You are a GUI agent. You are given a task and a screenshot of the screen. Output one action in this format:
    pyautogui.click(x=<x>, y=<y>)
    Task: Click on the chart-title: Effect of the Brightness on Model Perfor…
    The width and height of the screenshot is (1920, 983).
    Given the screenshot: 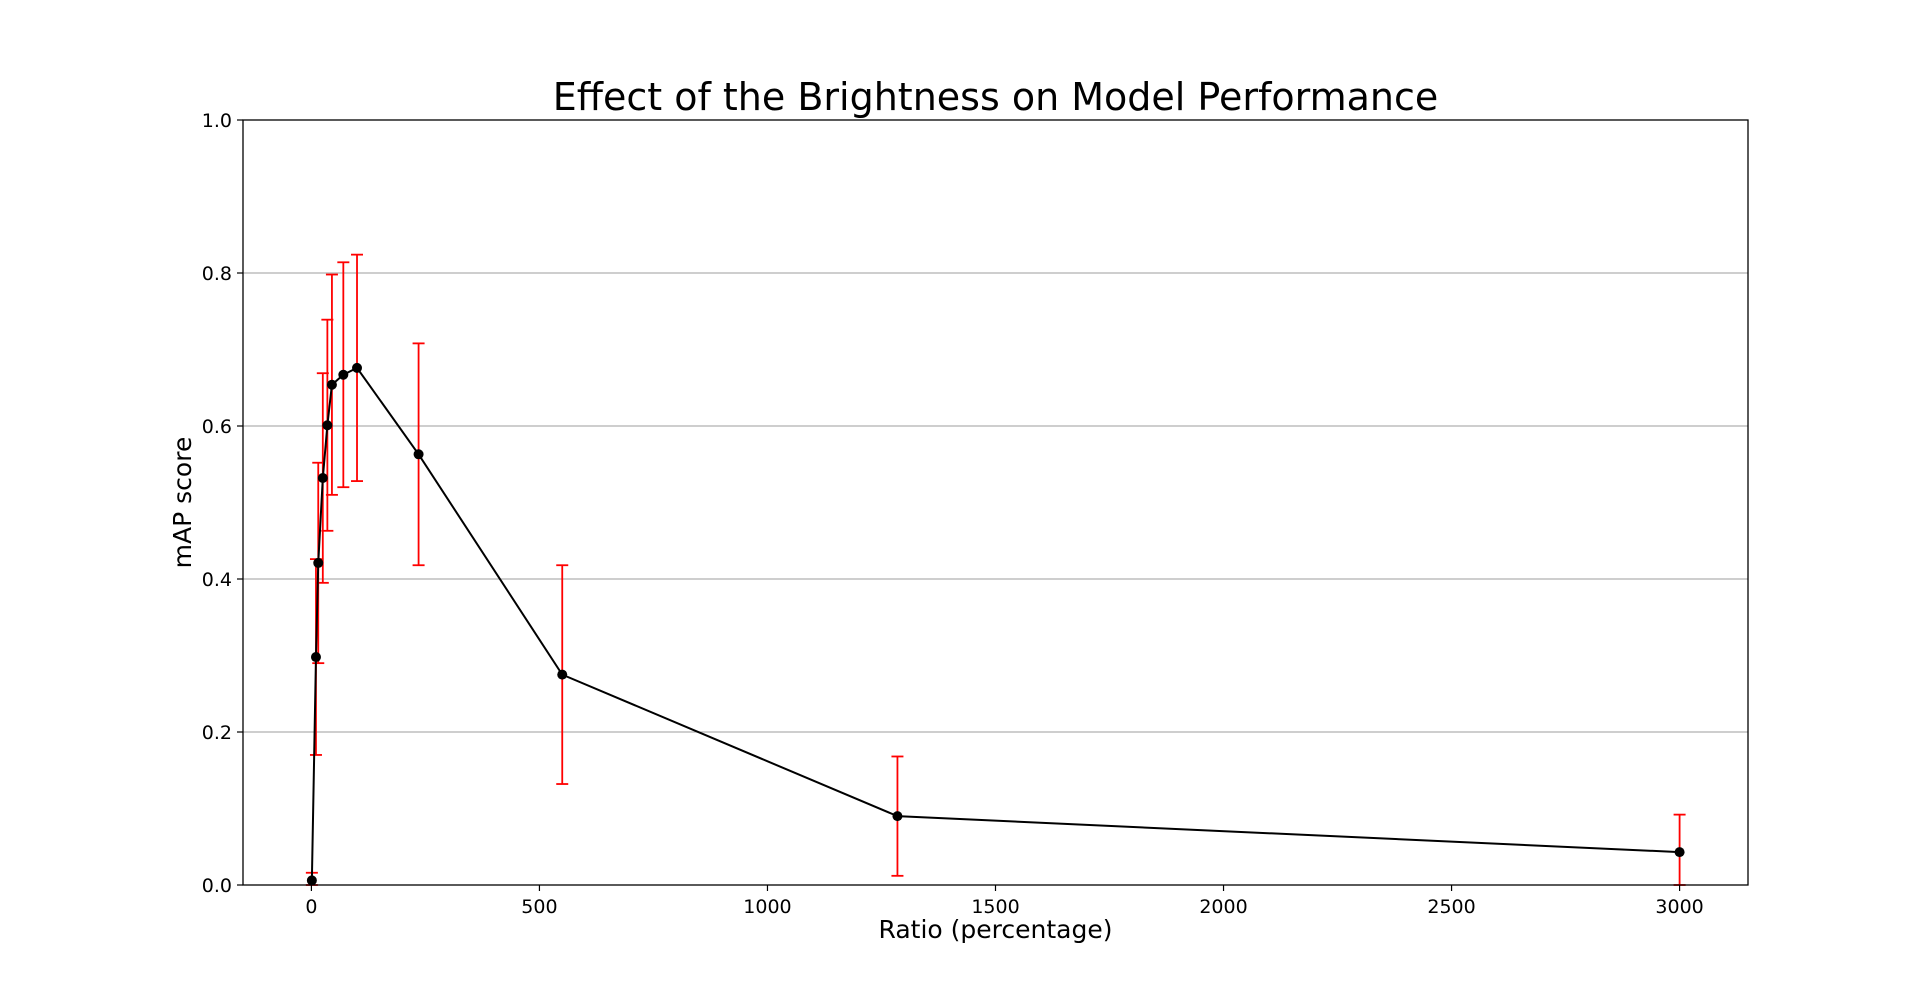 What is the action you would take?
    pyautogui.click(x=995, y=97)
    